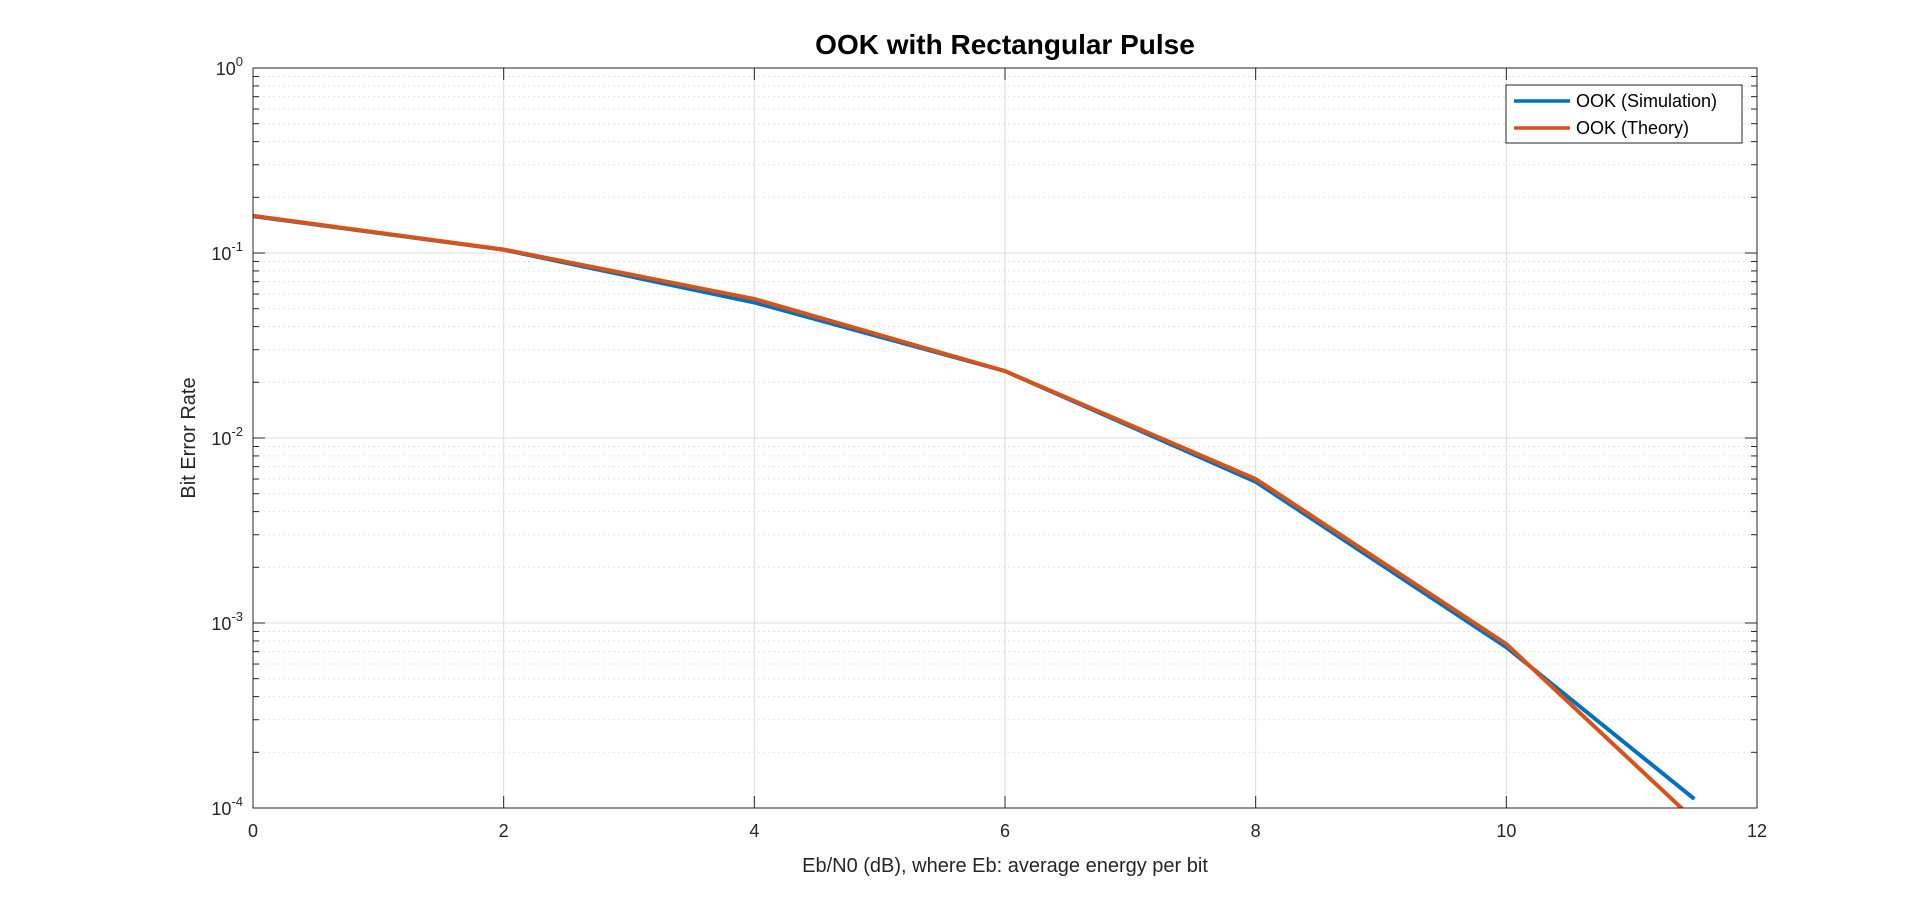  I want to click on y-tick-label: 10⁻⁴, so click(227, 806).